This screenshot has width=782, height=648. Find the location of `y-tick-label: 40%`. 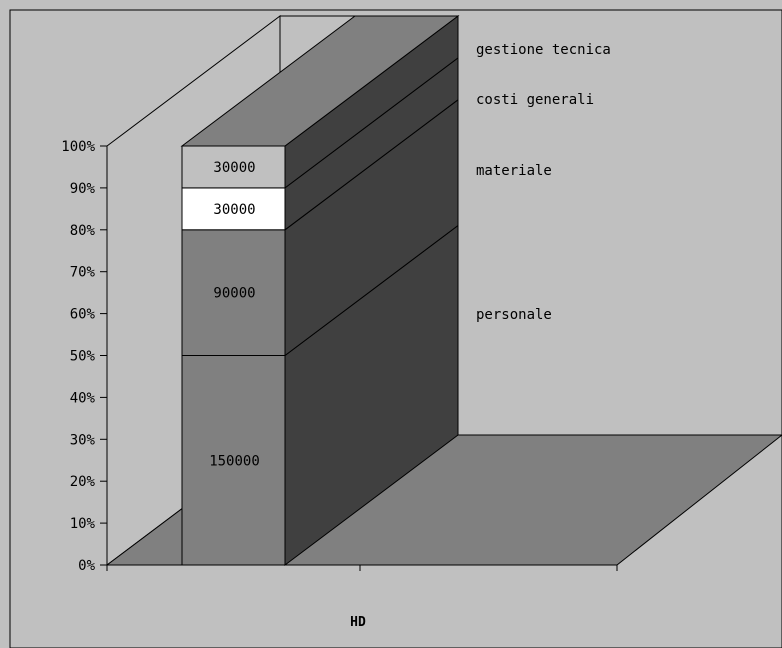

y-tick-label: 40% is located at coordinates (83, 398).